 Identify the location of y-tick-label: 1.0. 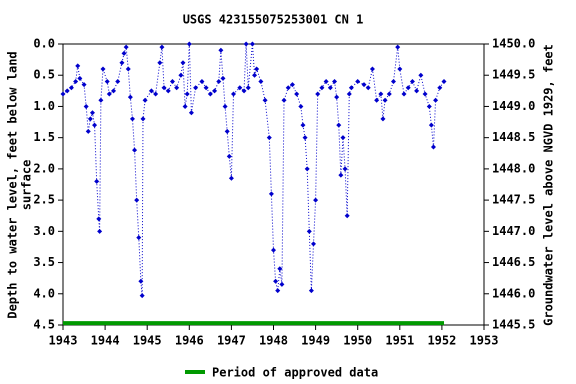
(44, 106).